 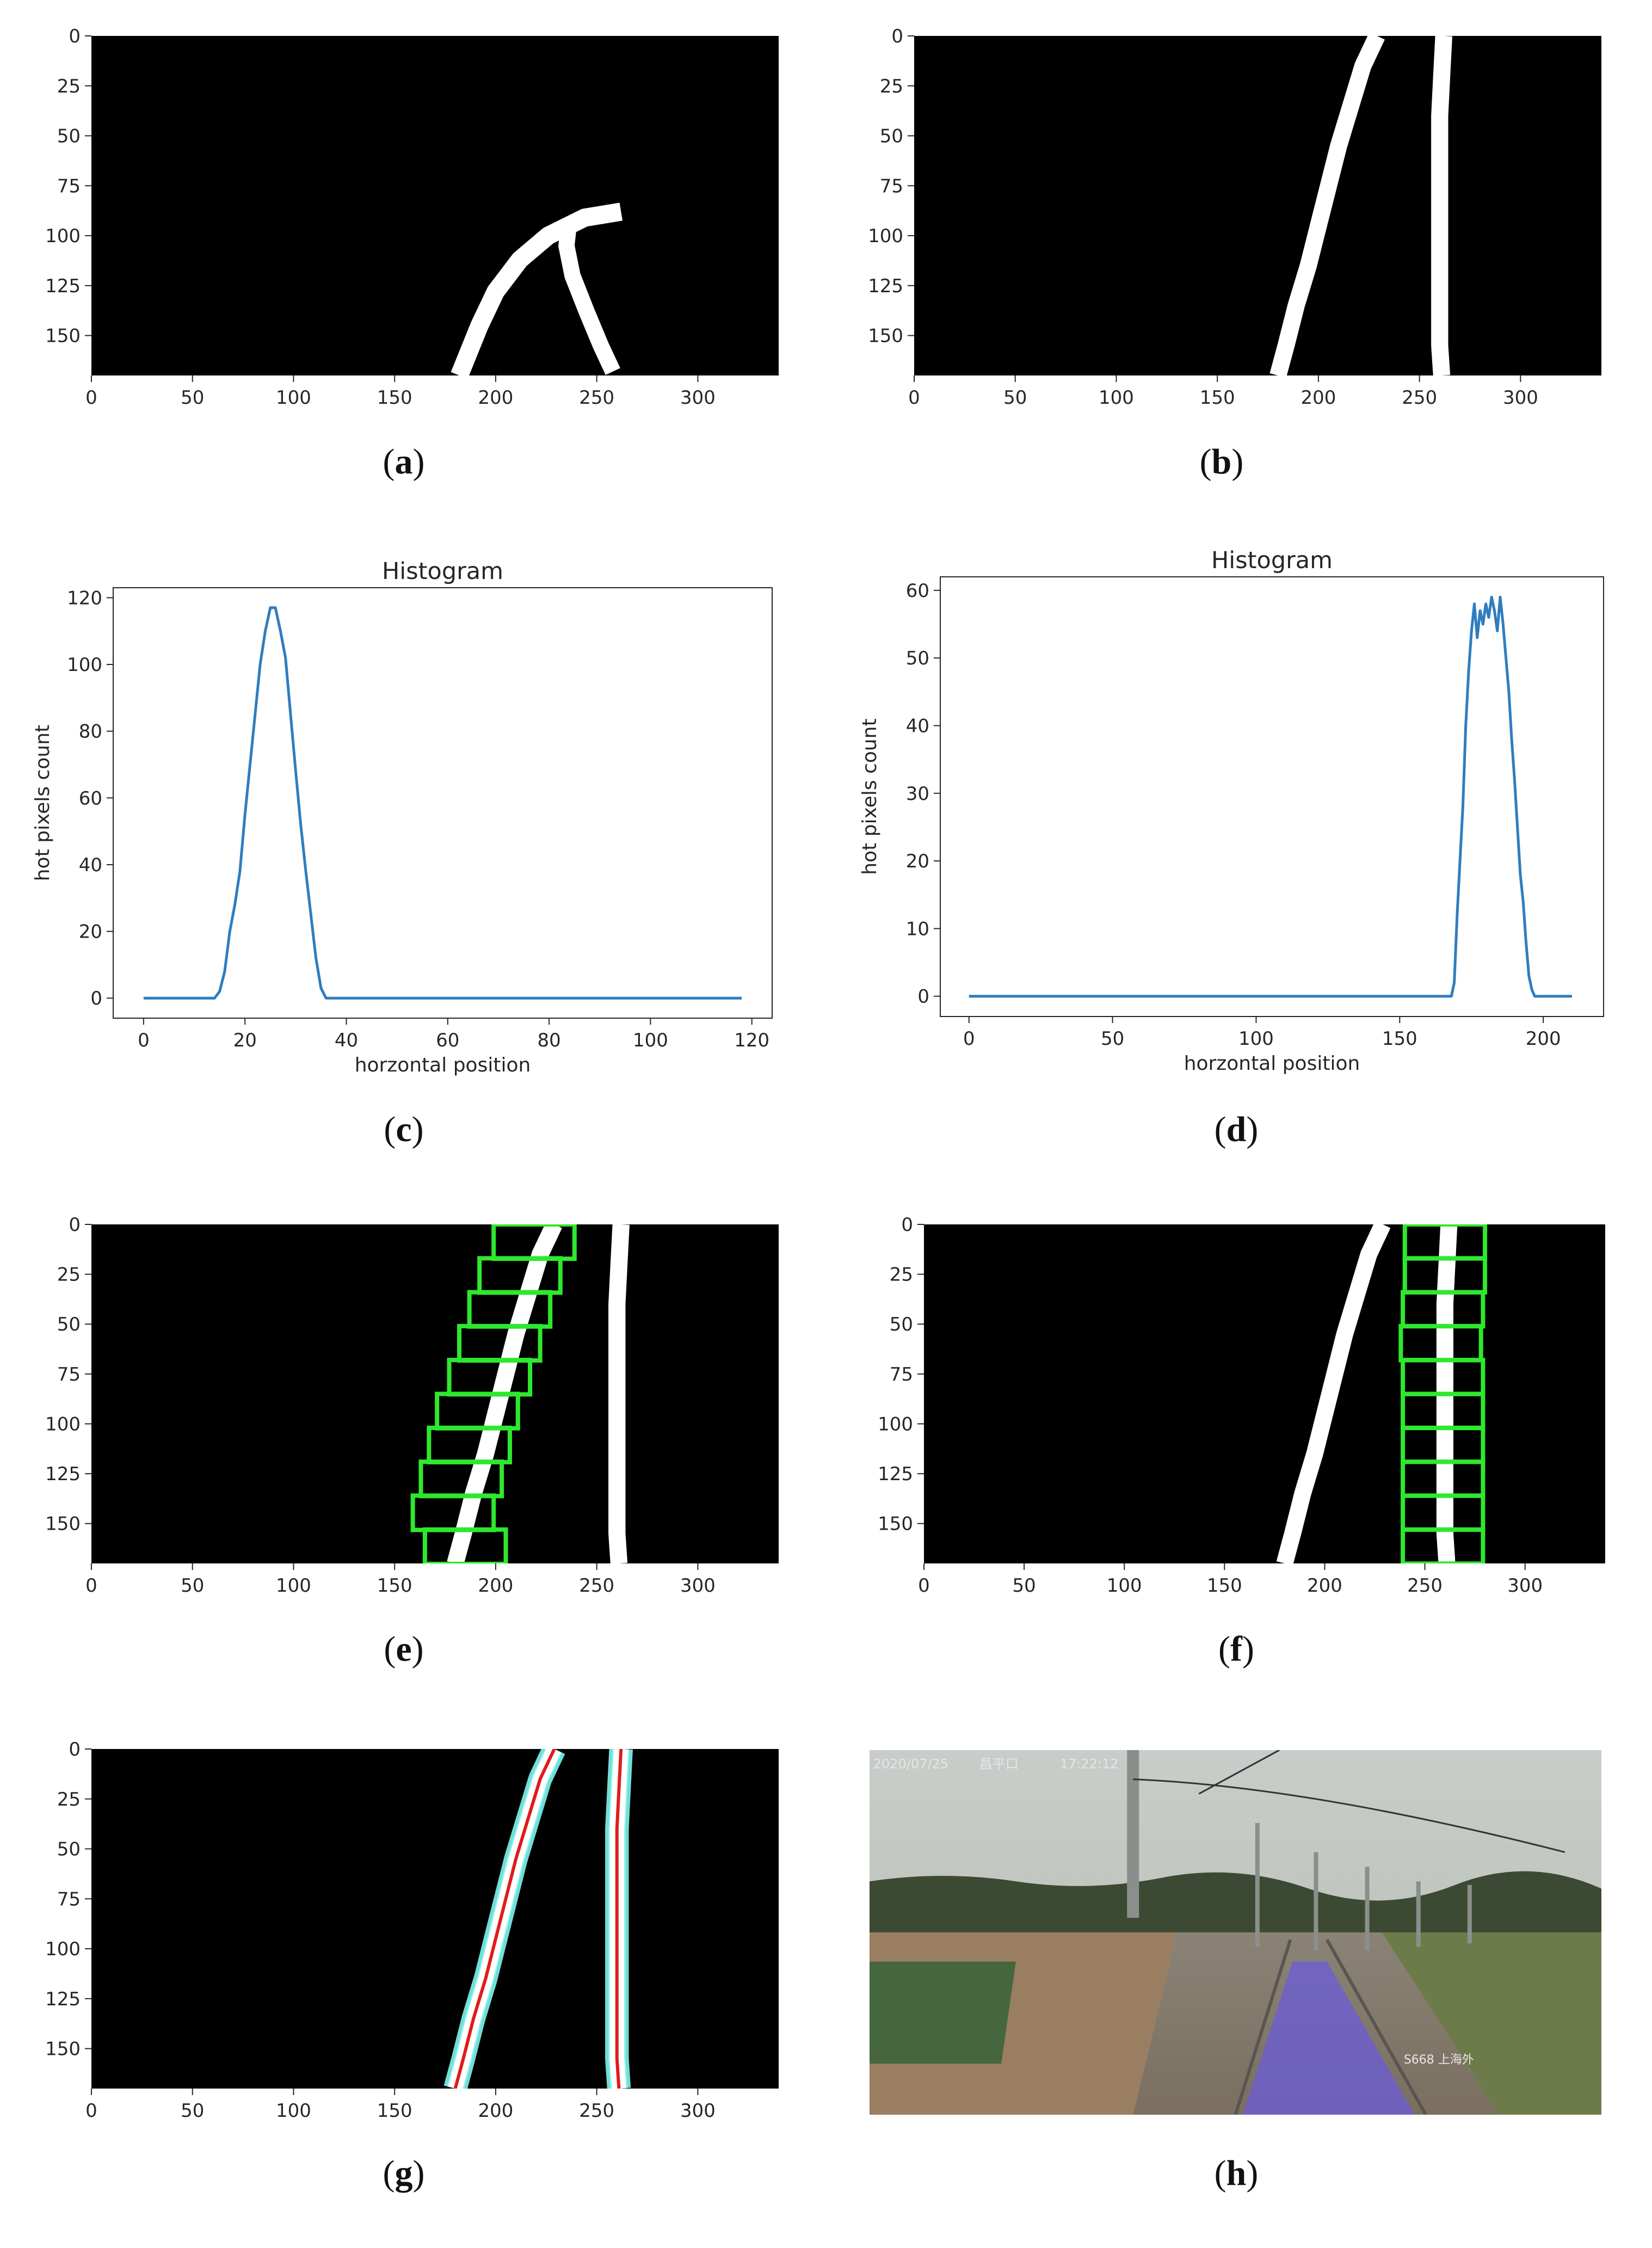 I want to click on subfigure-label: (g), so click(x=404, y=2173).